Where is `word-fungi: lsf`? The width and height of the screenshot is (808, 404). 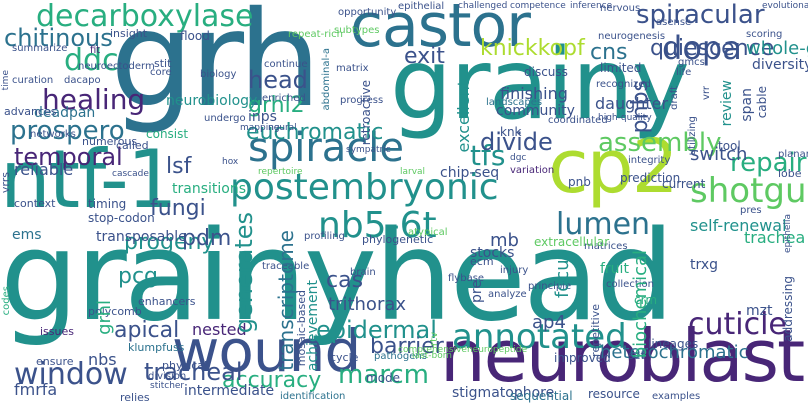 word-fungi: lsf is located at coordinates (179, 166).